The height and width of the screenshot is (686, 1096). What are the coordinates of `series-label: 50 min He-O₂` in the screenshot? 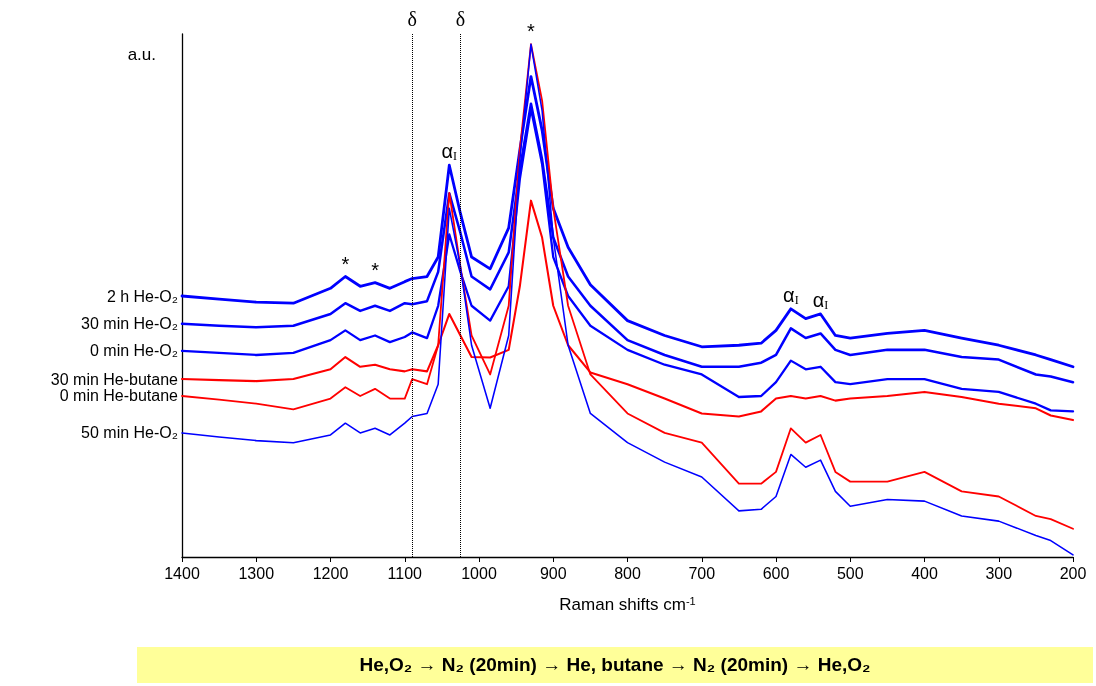 It's located at (129, 433).